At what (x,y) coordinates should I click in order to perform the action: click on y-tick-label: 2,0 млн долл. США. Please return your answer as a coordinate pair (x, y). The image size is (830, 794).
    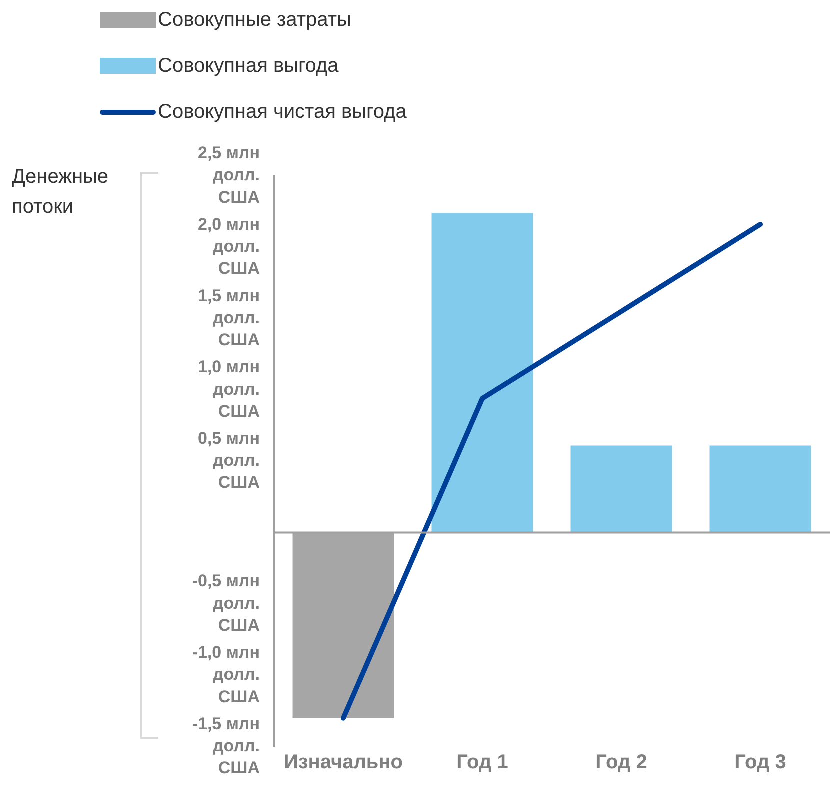
    Looking at the image, I should click on (229, 246).